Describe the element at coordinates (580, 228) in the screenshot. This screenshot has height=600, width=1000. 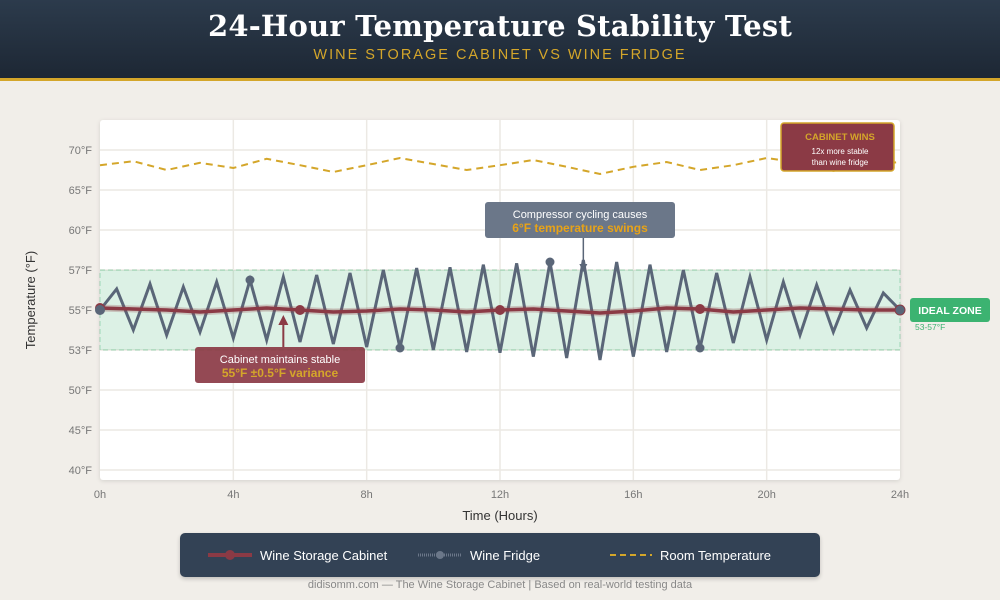
I see `fridge-annotation-highlight: 6°F temperature swings` at that location.